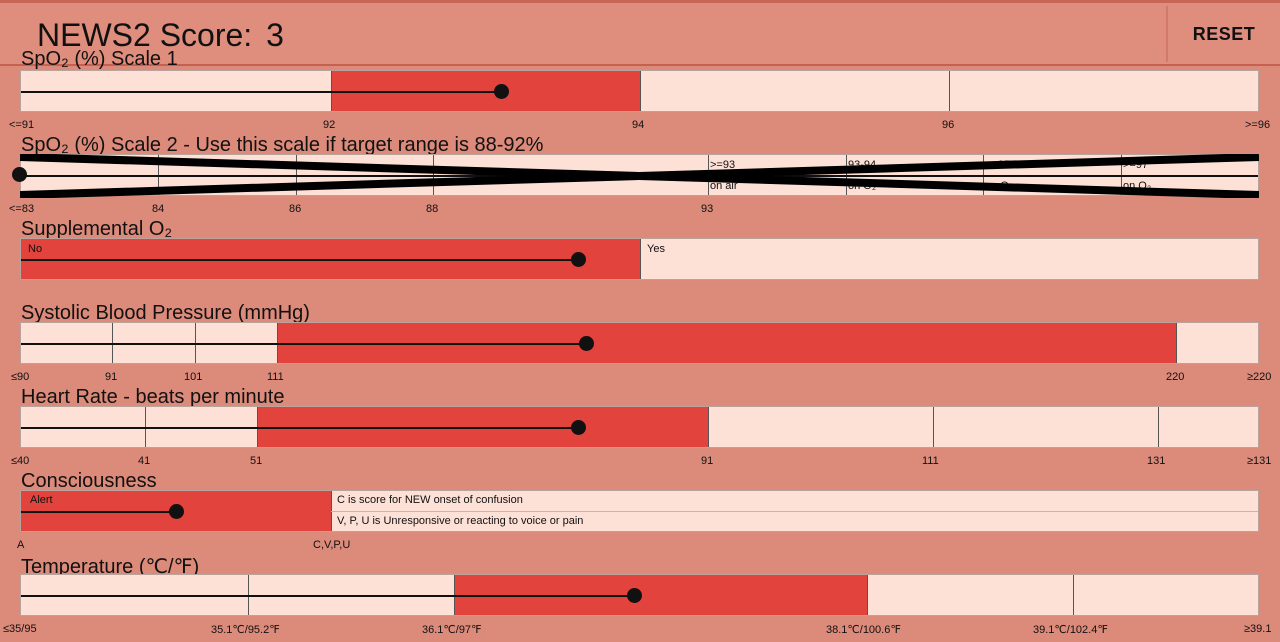 This screenshot has width=1280, height=642. I want to click on temperature-tick: 36.1℃/97℉, so click(452, 630).